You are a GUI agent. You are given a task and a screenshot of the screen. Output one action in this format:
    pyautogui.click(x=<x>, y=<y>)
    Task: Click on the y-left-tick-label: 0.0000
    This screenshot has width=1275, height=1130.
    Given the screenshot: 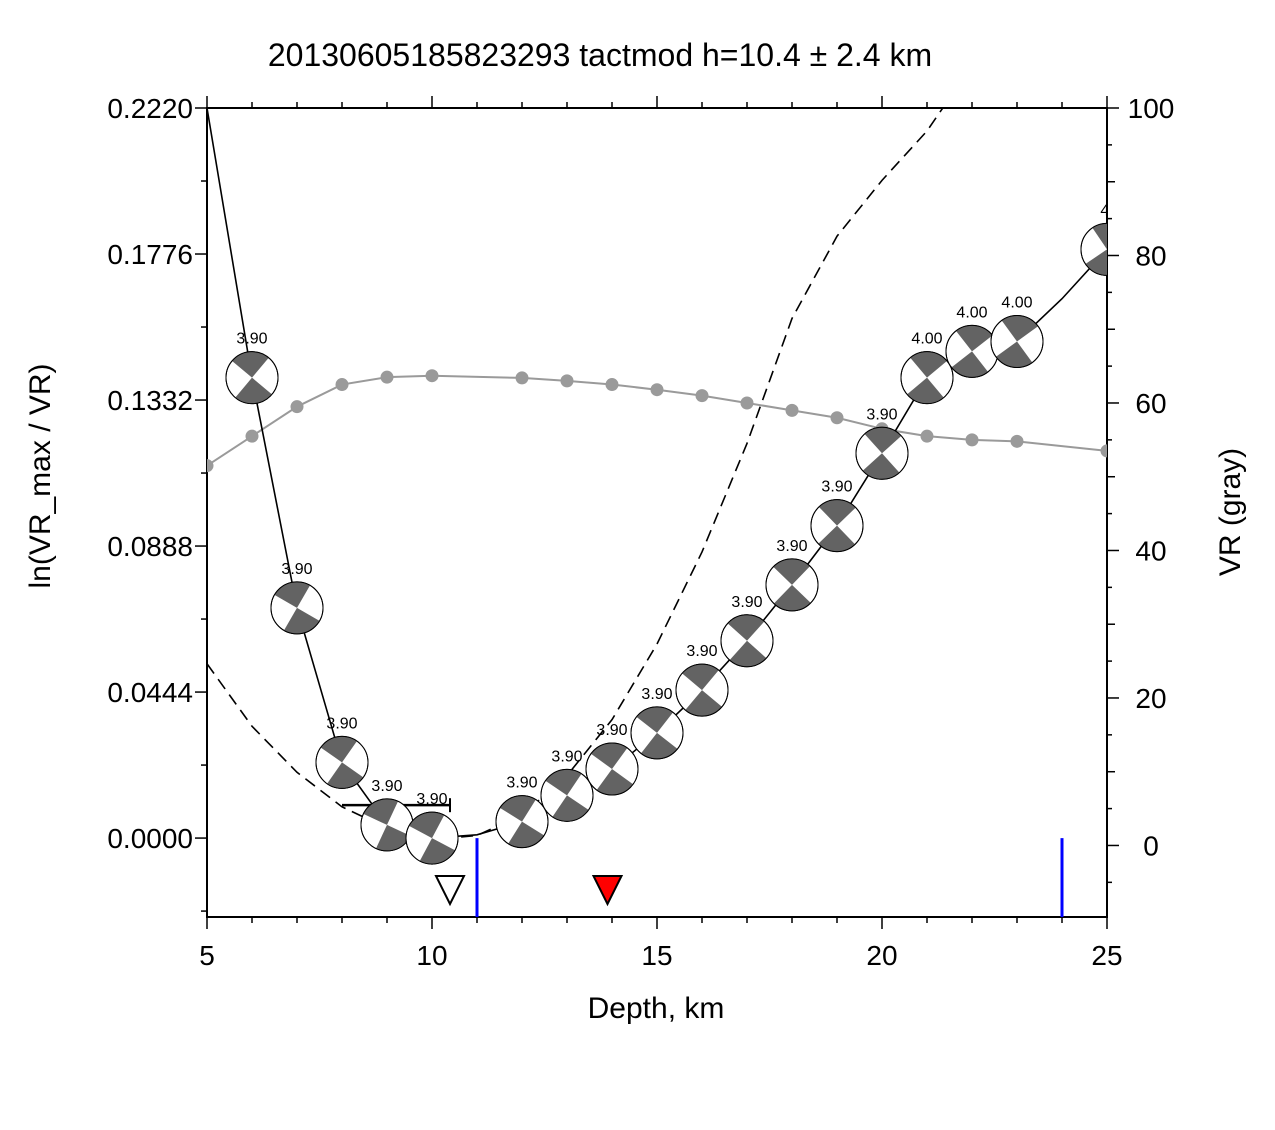 What is the action you would take?
    pyautogui.click(x=150, y=838)
    